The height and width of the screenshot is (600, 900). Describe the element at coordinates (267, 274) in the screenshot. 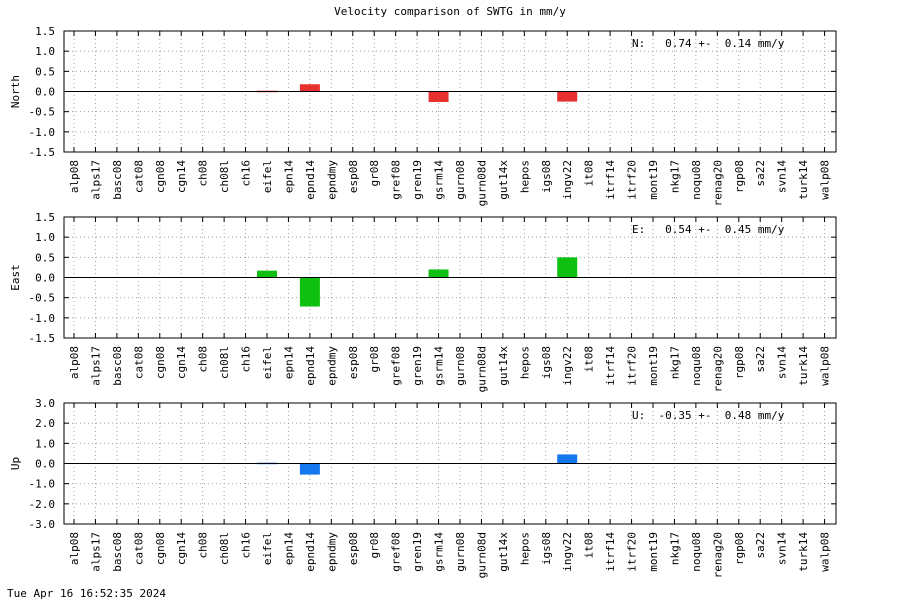

I see `bar-east-eifel` at that location.